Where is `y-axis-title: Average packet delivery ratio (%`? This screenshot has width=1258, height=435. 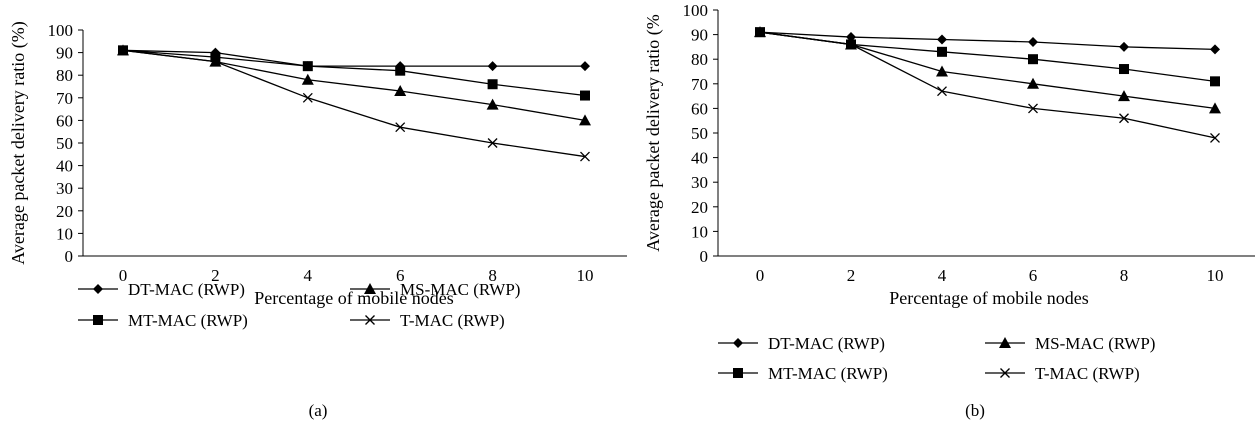 y-axis-title: Average packet delivery ratio (% is located at coordinates (653, 133).